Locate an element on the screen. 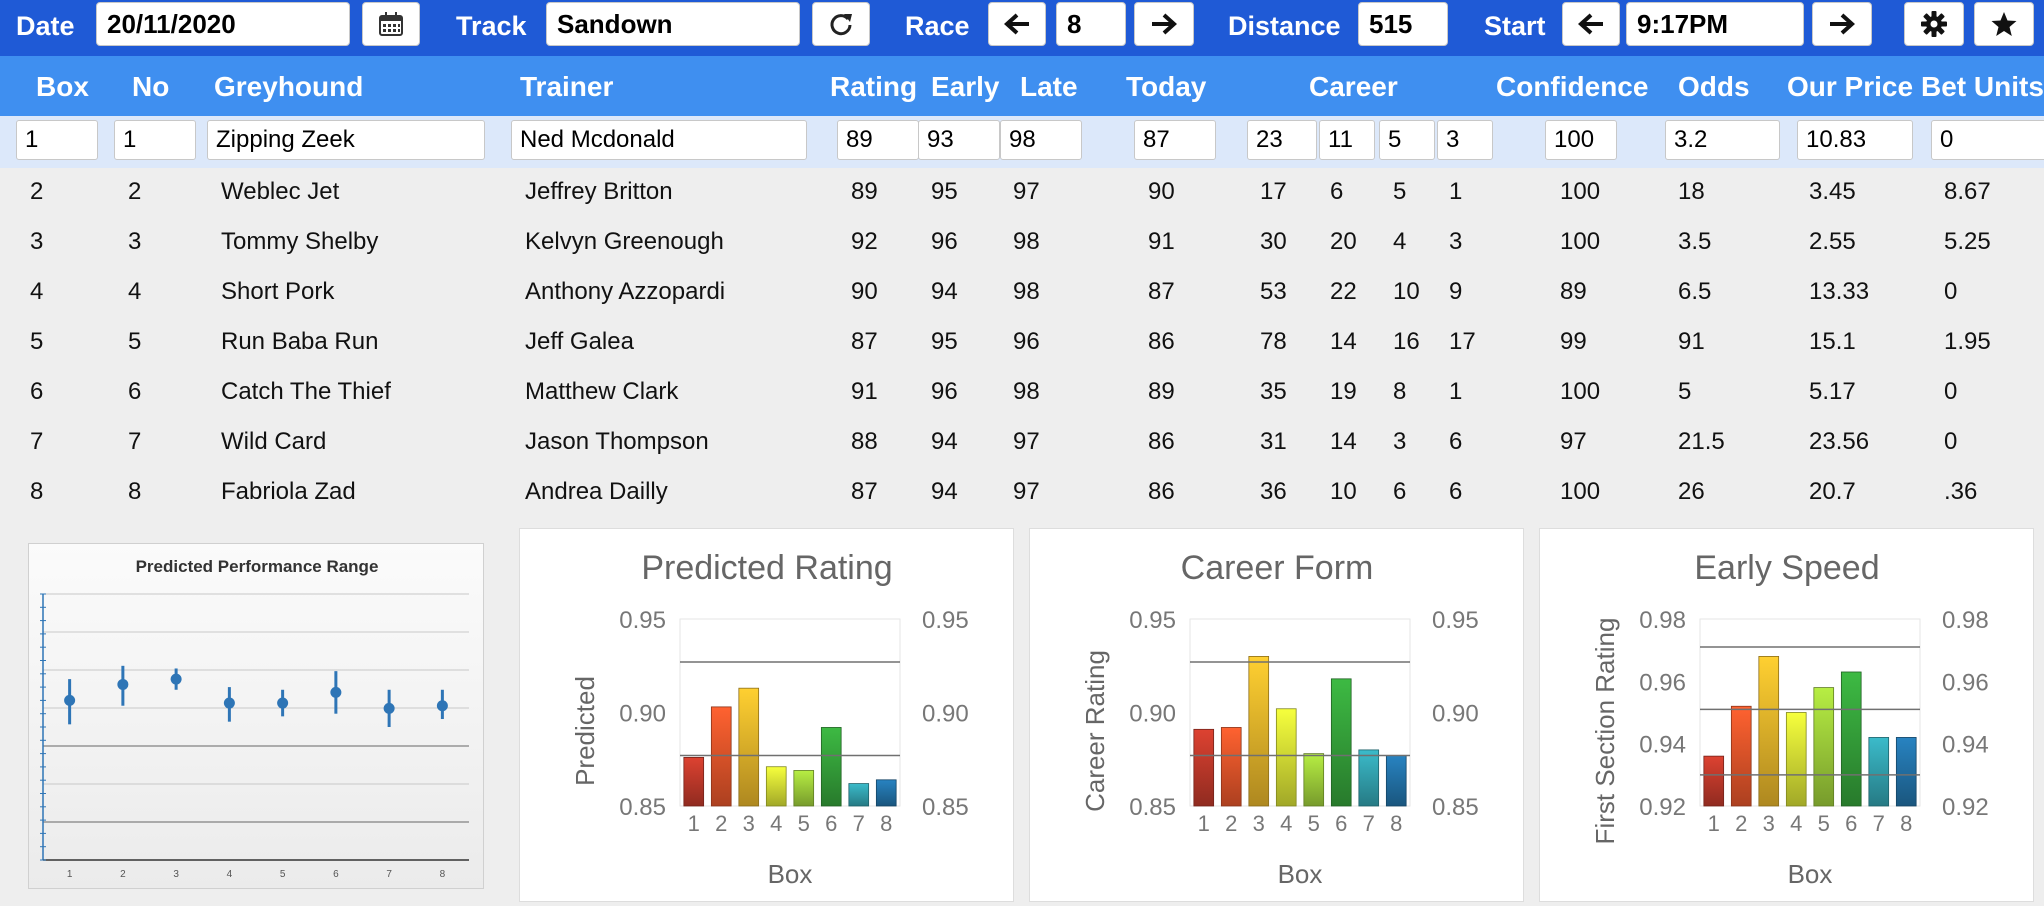 The height and width of the screenshot is (906, 2044). race-input is located at coordinates (1091, 24).